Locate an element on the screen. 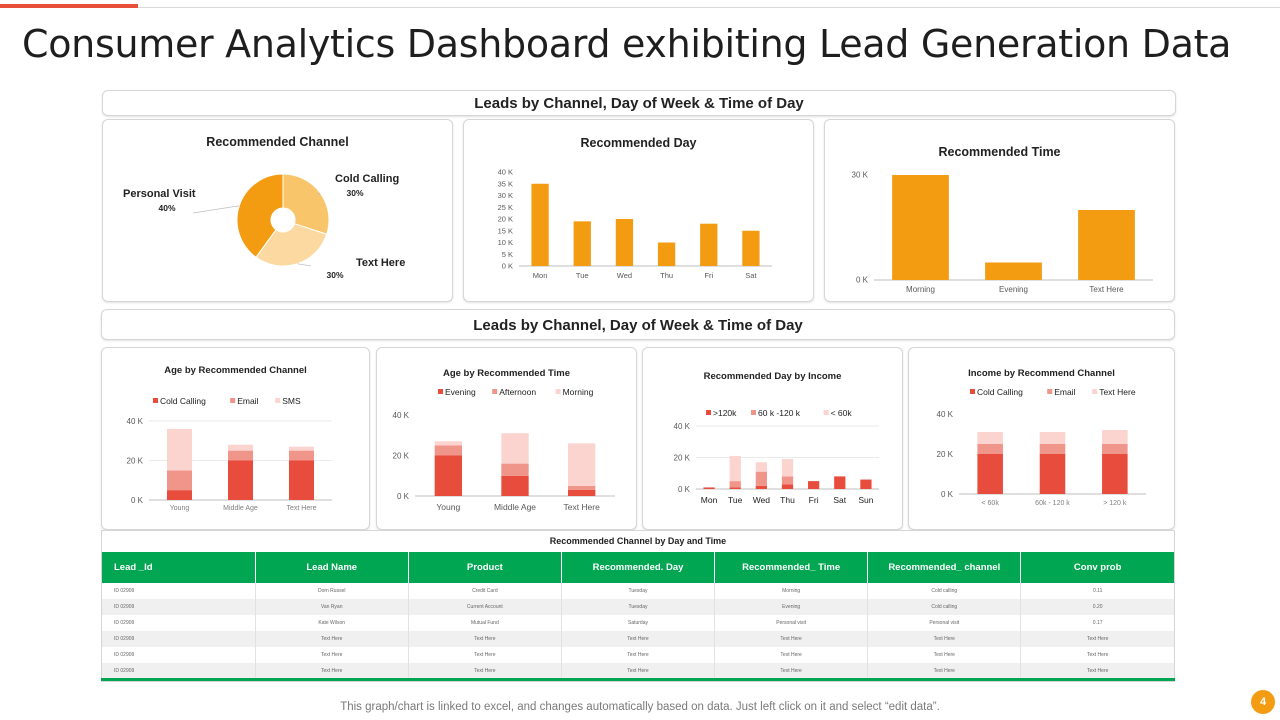  legend-label: Evening is located at coordinates (460, 392).